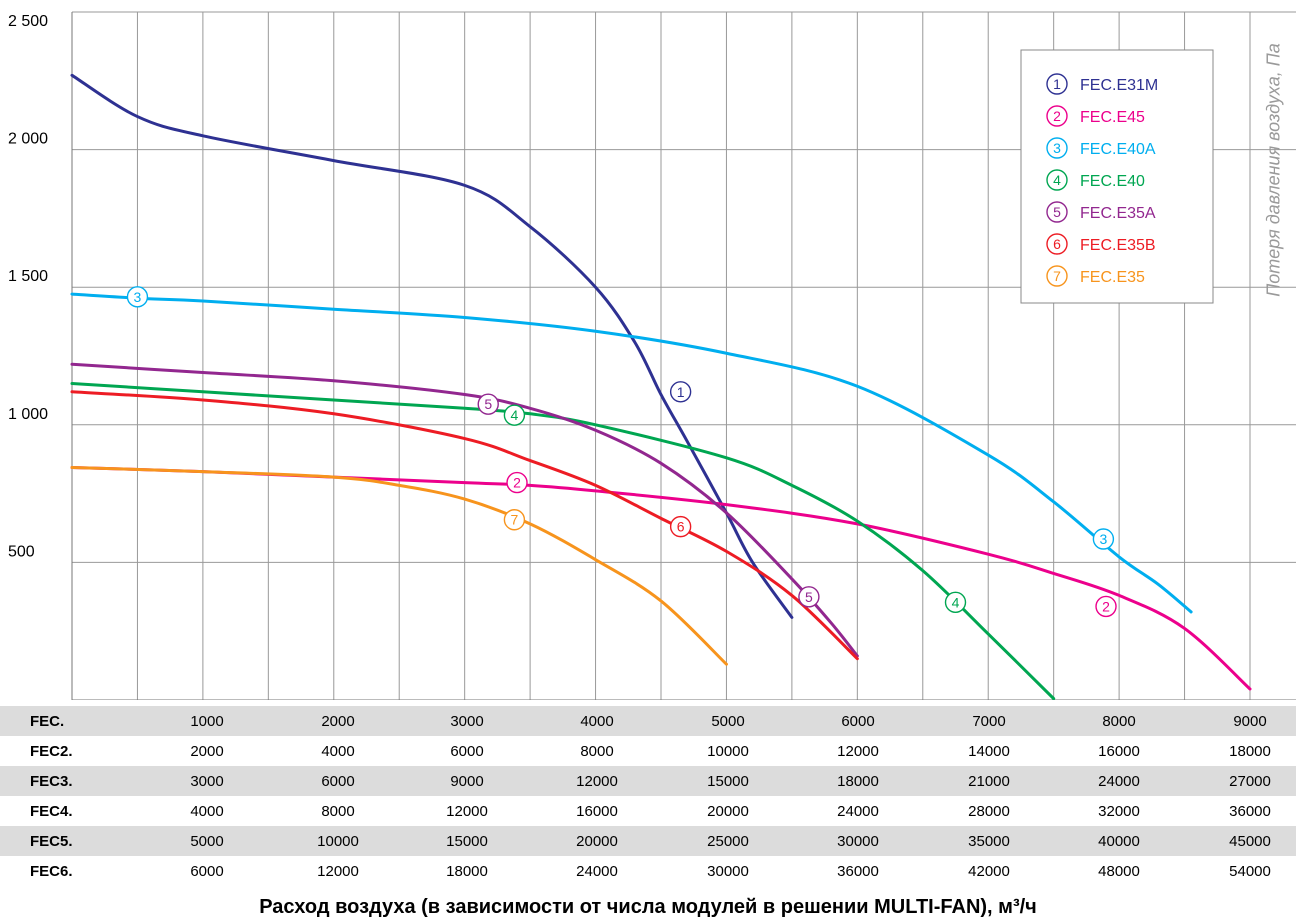 Image resolution: width=1296 pixels, height=922 pixels. What do you see at coordinates (1057, 84) in the screenshot?
I see `legend-marker-number: 1` at bounding box center [1057, 84].